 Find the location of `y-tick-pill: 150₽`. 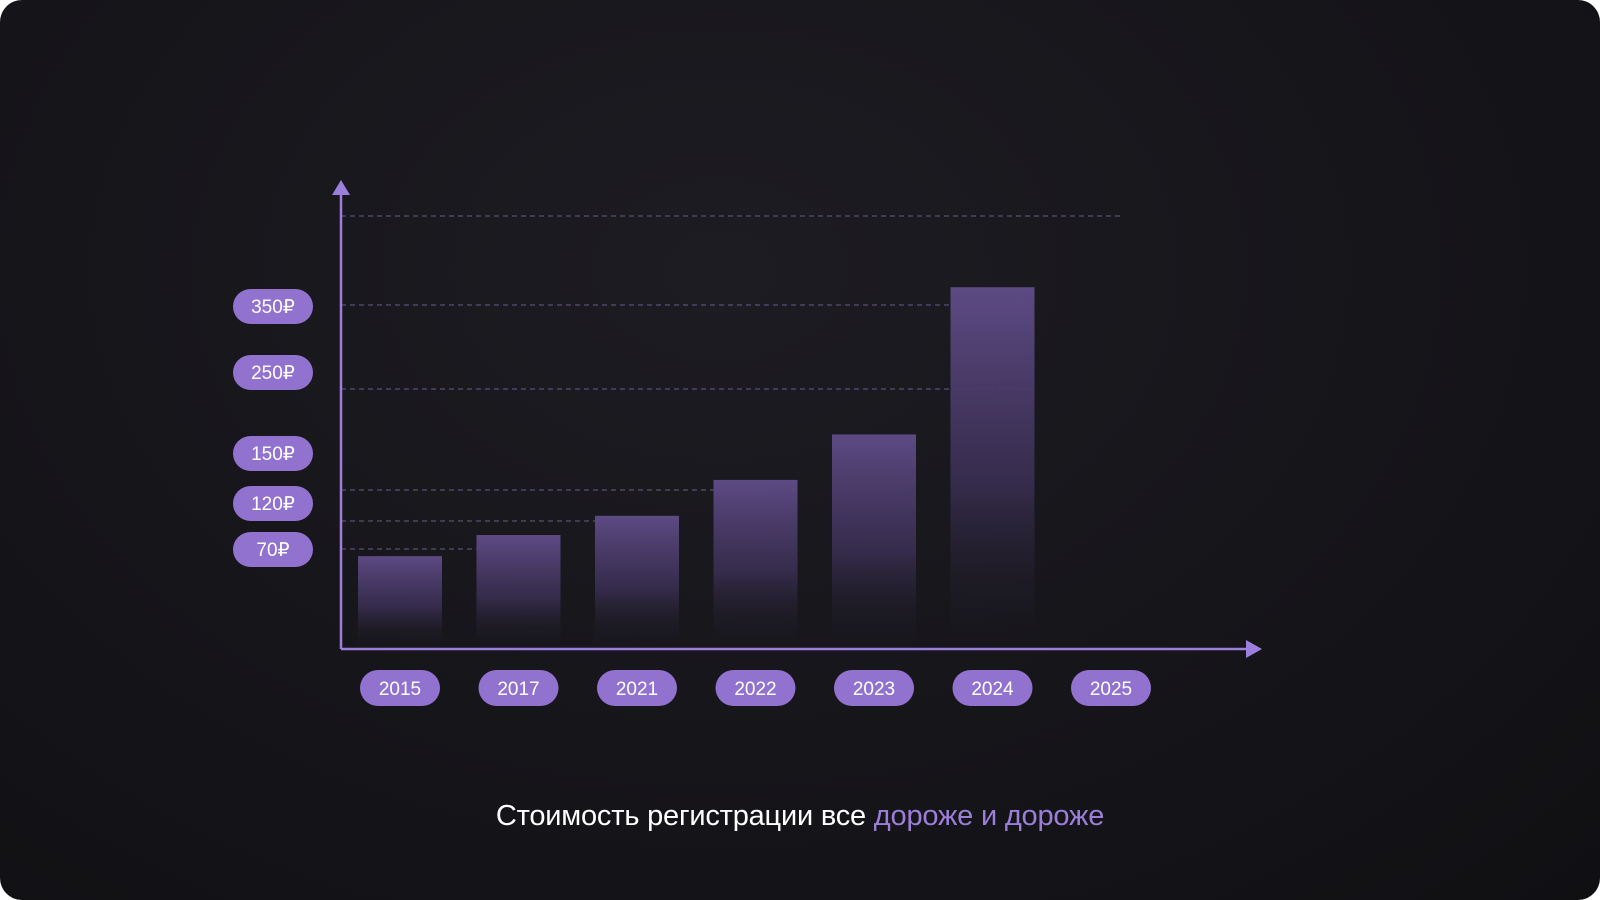

y-tick-pill: 150₽ is located at coordinates (273, 453).